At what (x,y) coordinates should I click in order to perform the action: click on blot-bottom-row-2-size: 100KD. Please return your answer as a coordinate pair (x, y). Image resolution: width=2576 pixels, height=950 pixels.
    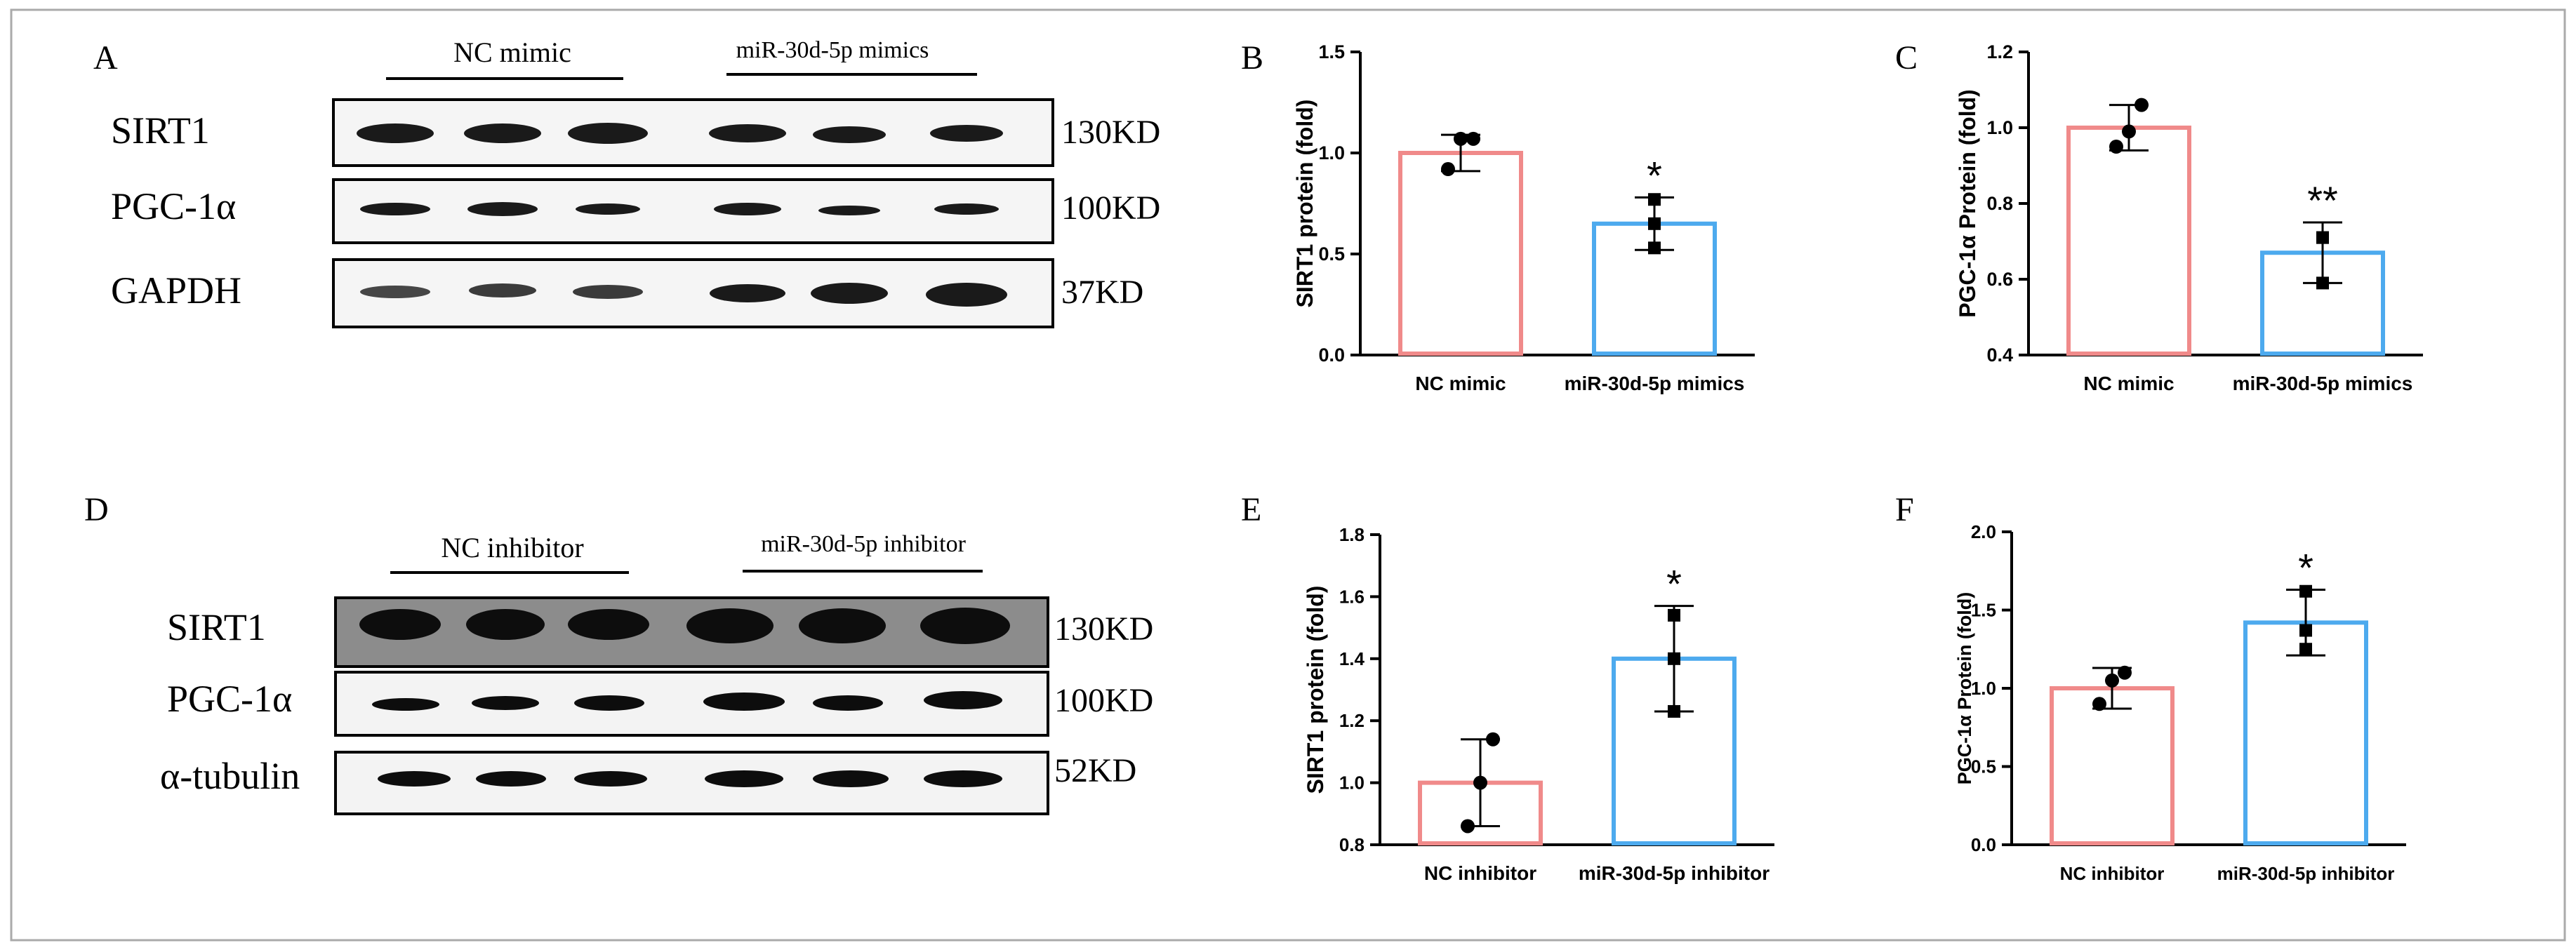
    Looking at the image, I should click on (1104, 700).